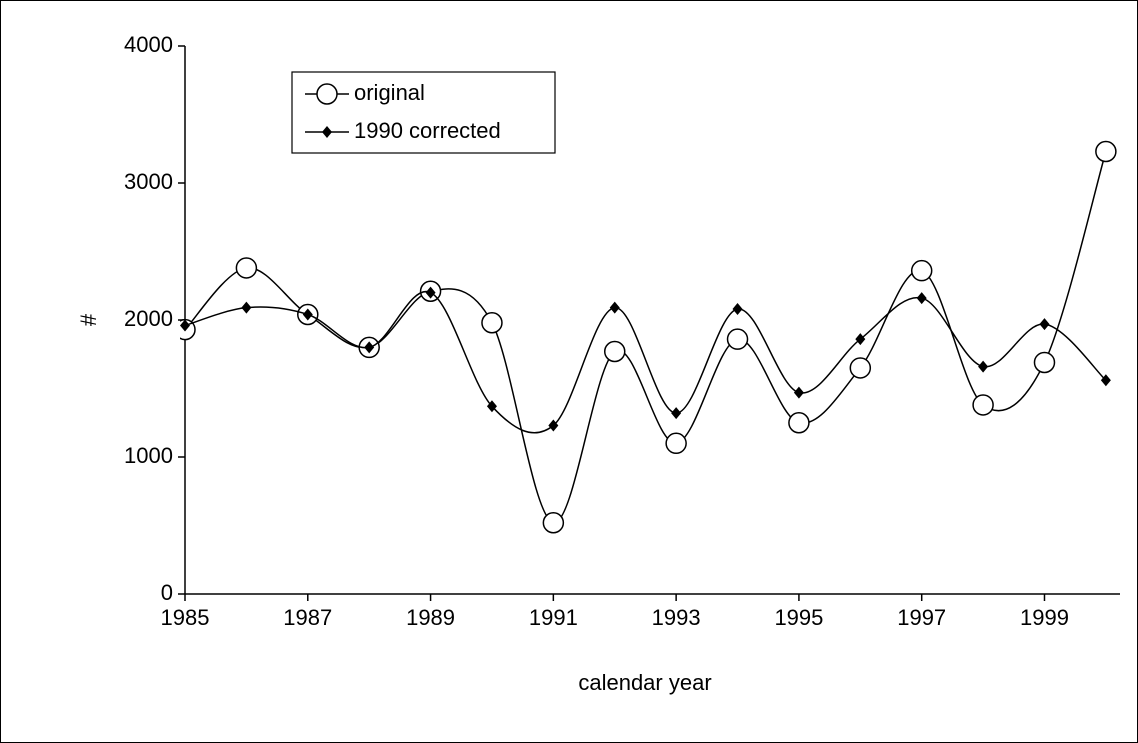 Image resolution: width=1138 pixels, height=743 pixels. Describe the element at coordinates (307, 617) in the screenshot. I see `x-tick-label: 1987` at that location.